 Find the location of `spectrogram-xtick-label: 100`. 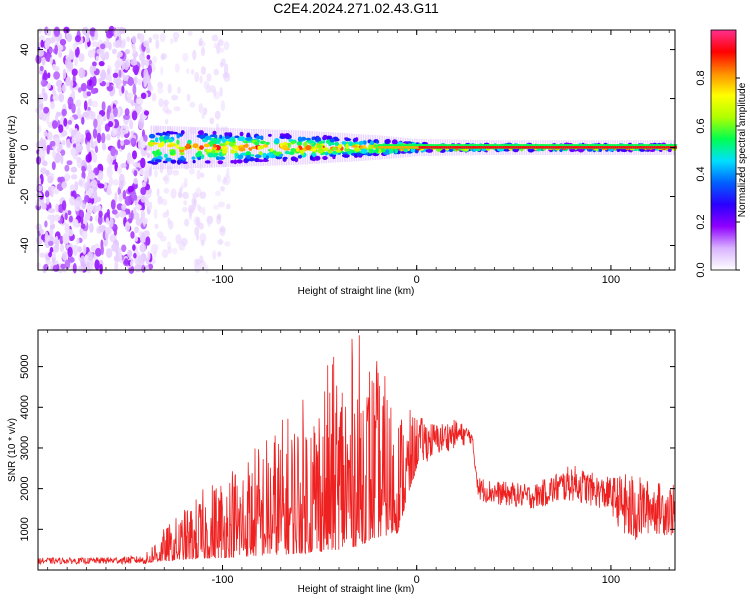

spectrogram-xtick-label: 100 is located at coordinates (611, 280).